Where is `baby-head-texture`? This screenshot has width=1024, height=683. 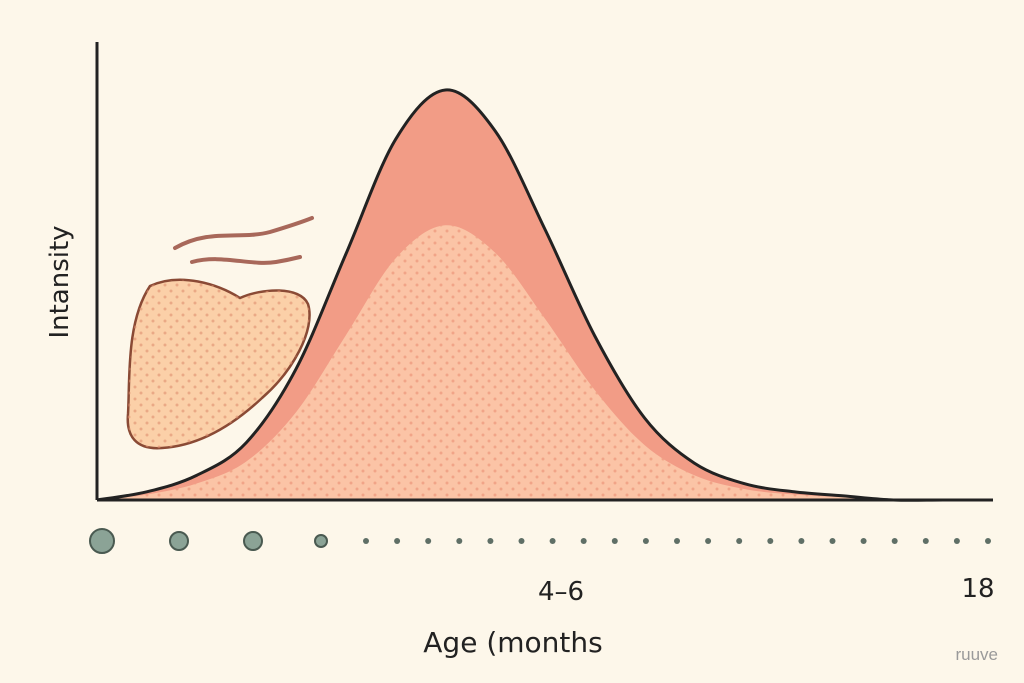
baby-head-texture is located at coordinates (218, 364).